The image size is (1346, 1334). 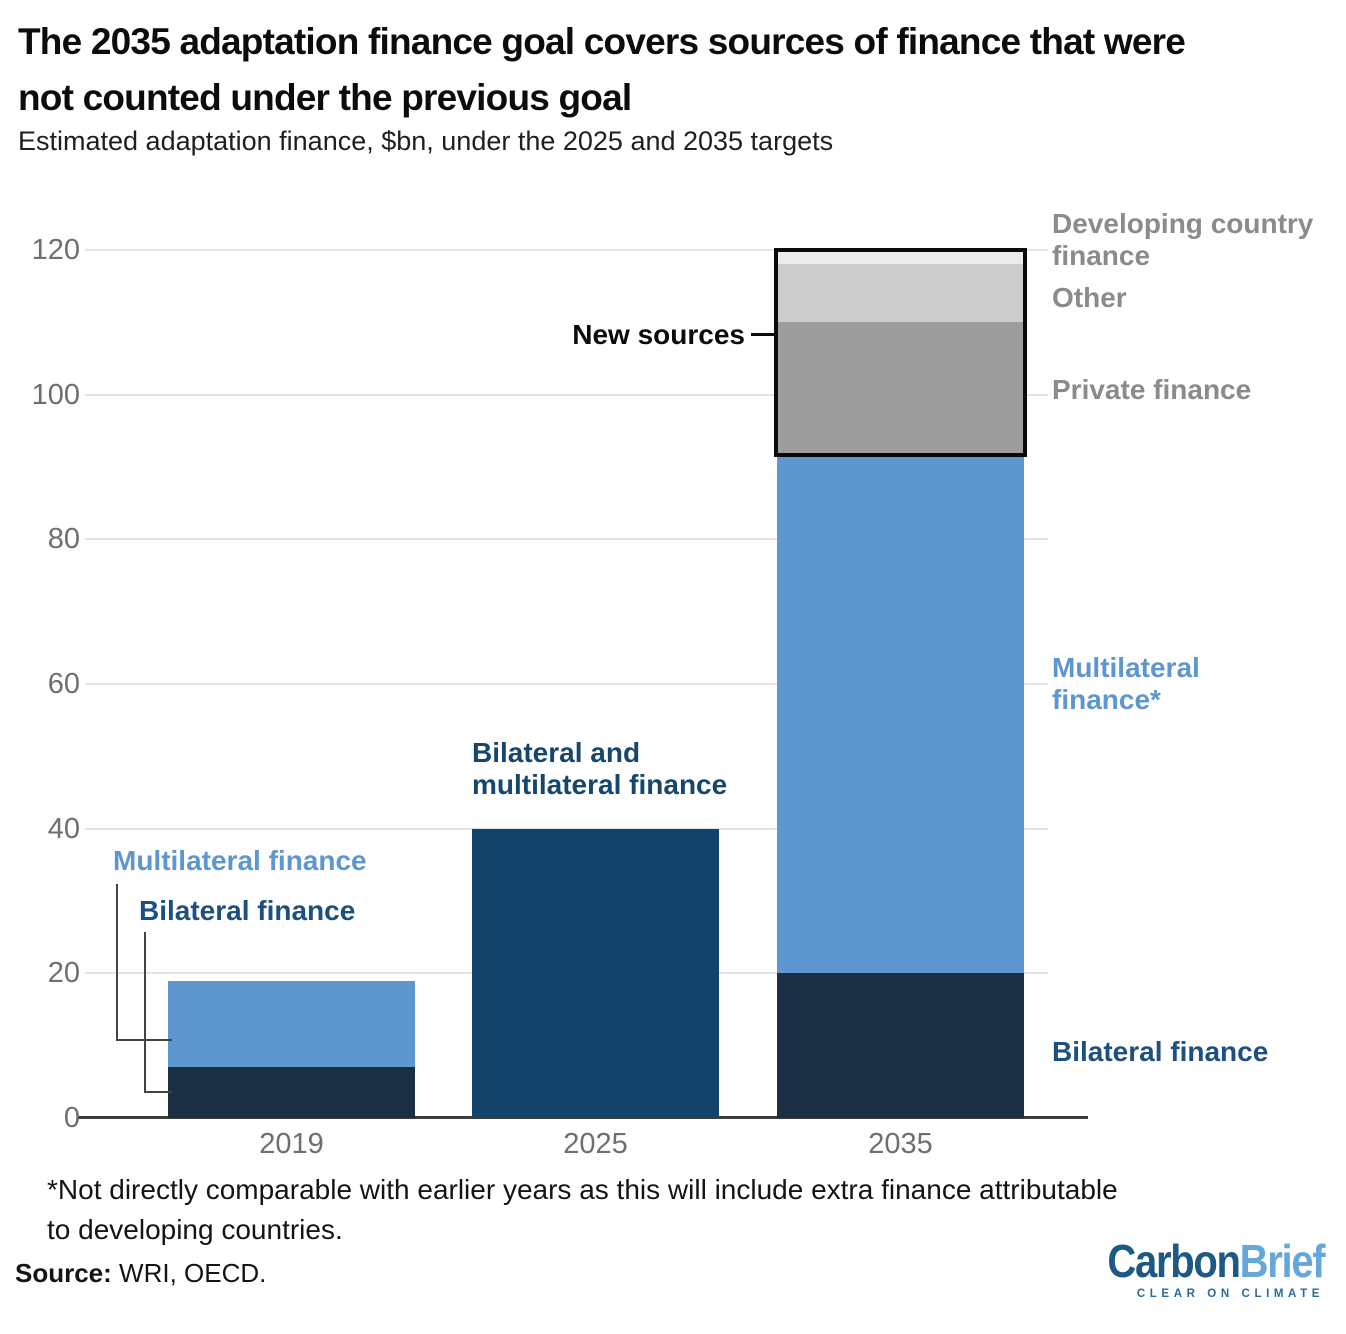 I want to click on y-tick-label-20: 20, so click(x=63, y=973).